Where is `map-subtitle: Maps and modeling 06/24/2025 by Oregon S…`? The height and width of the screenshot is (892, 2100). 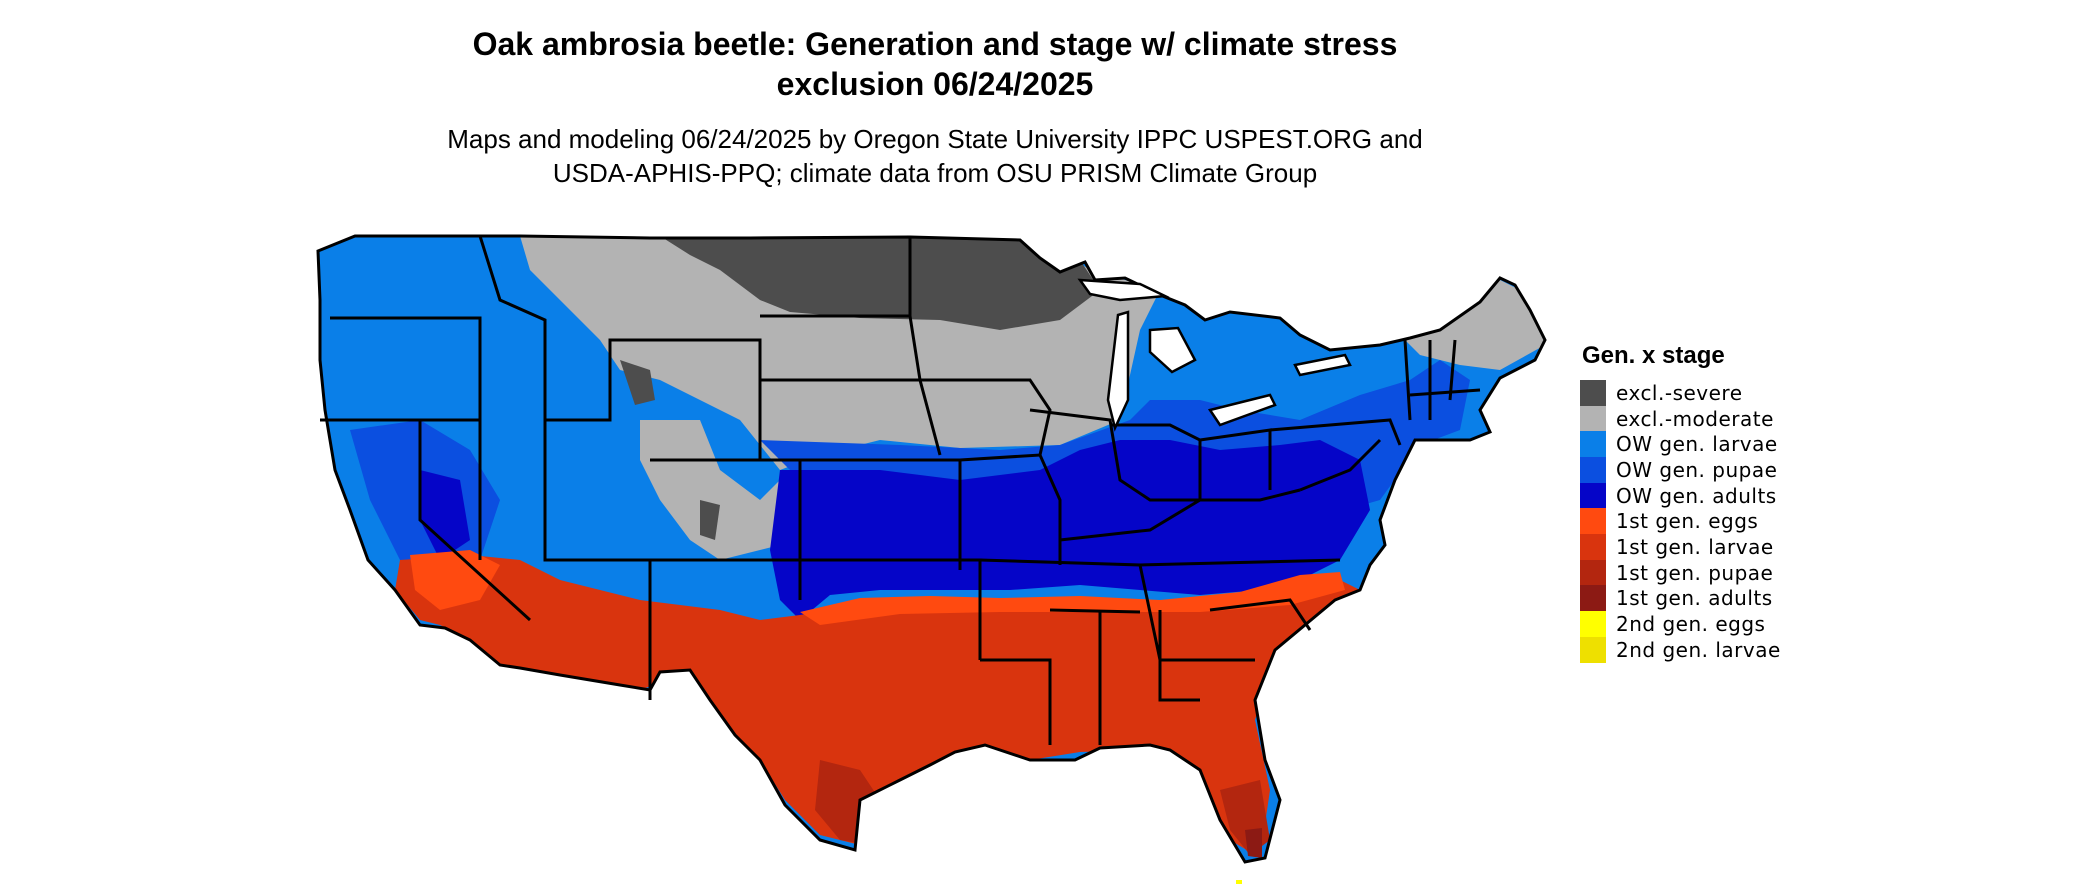 map-subtitle: Maps and modeling 06/24/2025 by Oregon S… is located at coordinates (935, 156).